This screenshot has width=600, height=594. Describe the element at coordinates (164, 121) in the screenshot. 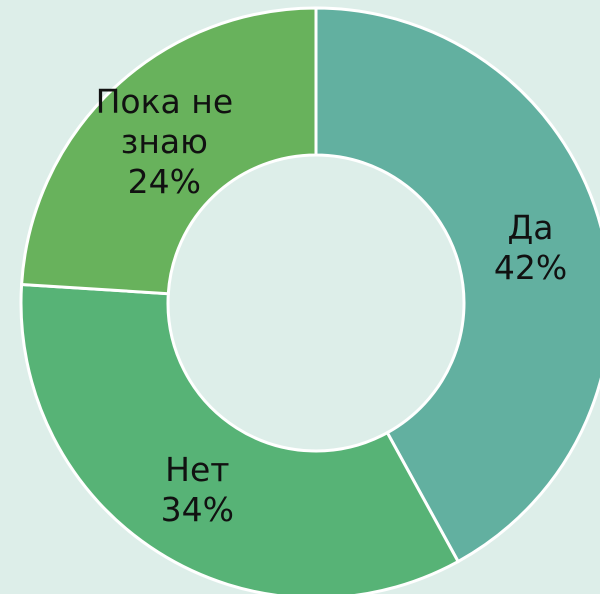

I see `category-label: Пока не знаю` at that location.